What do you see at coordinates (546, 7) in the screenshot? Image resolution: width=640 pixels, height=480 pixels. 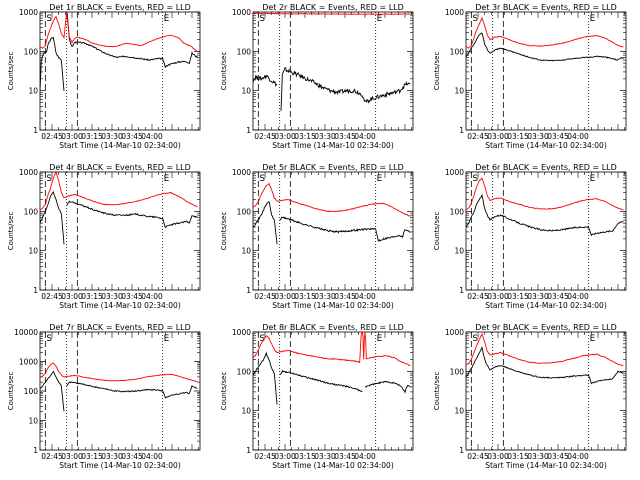 I see `panel-title: Det 3r BLACK = Events, RED = LLD` at bounding box center [546, 7].